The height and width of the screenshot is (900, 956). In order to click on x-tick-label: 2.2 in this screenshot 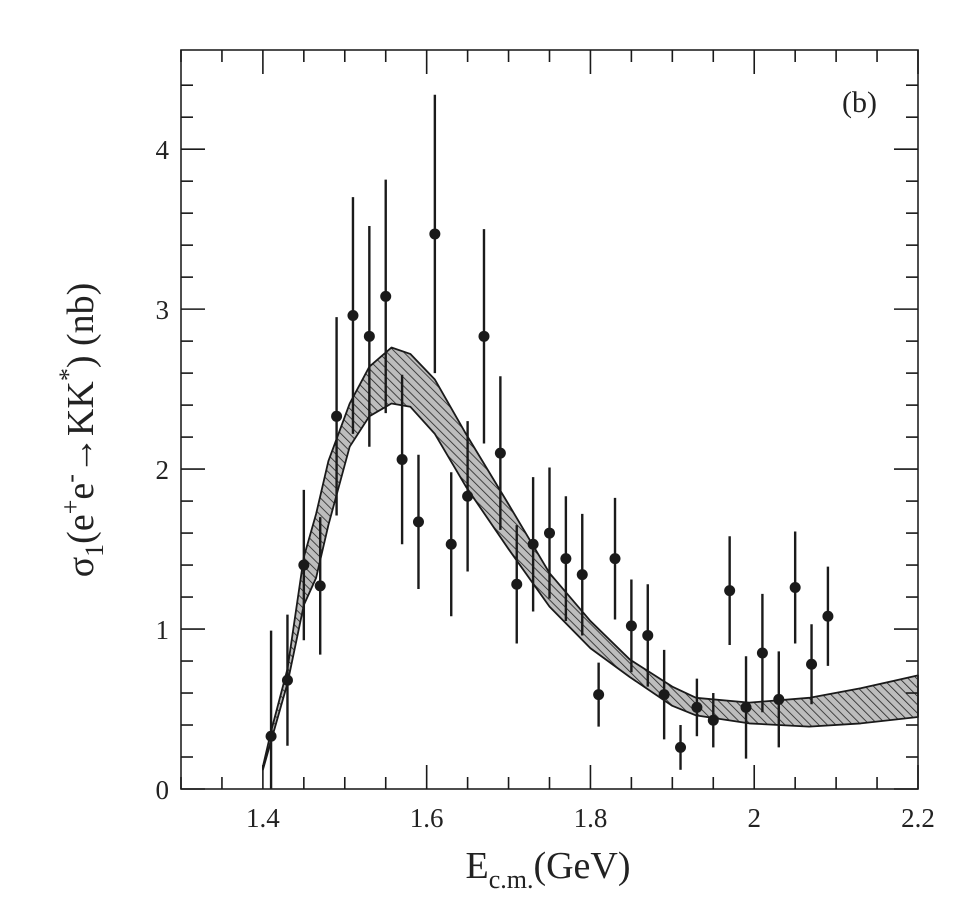, I will do `click(918, 818)`.